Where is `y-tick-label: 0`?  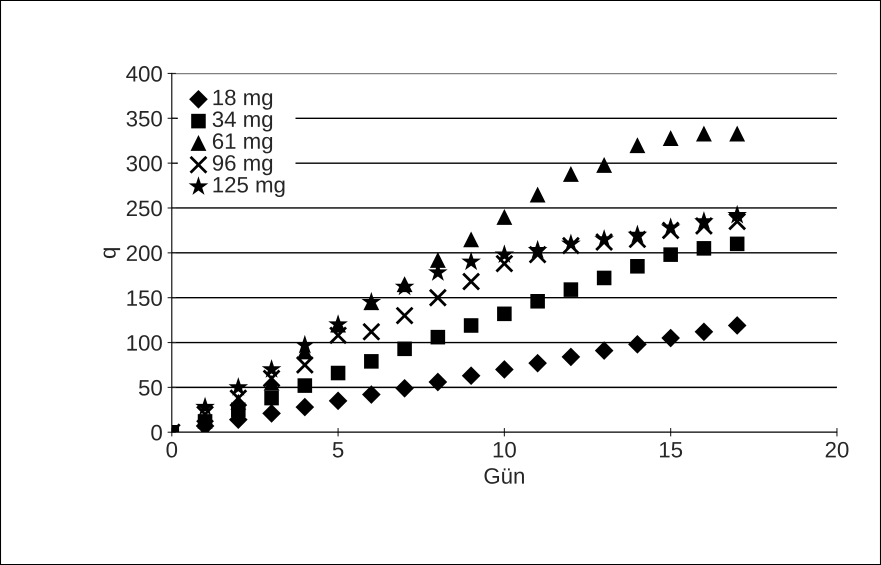
y-tick-label: 0 is located at coordinates (156, 432).